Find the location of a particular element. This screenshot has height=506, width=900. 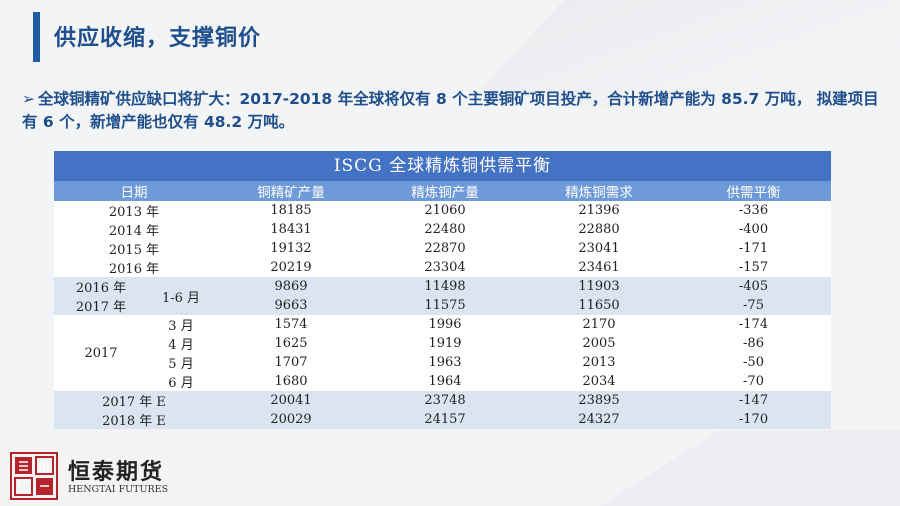

table-row: 2014 年 18431 22480 22880 -400 is located at coordinates (442, 229).